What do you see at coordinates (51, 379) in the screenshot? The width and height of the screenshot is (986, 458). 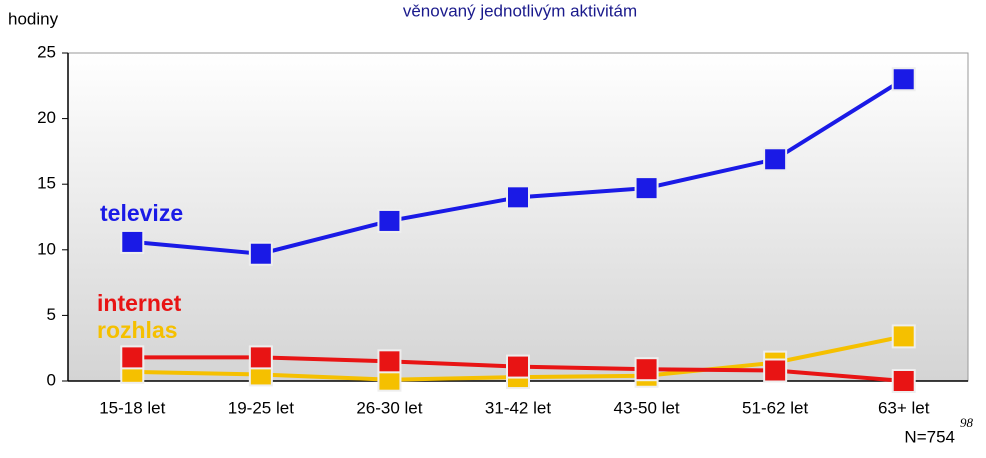 I see `y-tick-label: 0` at bounding box center [51, 379].